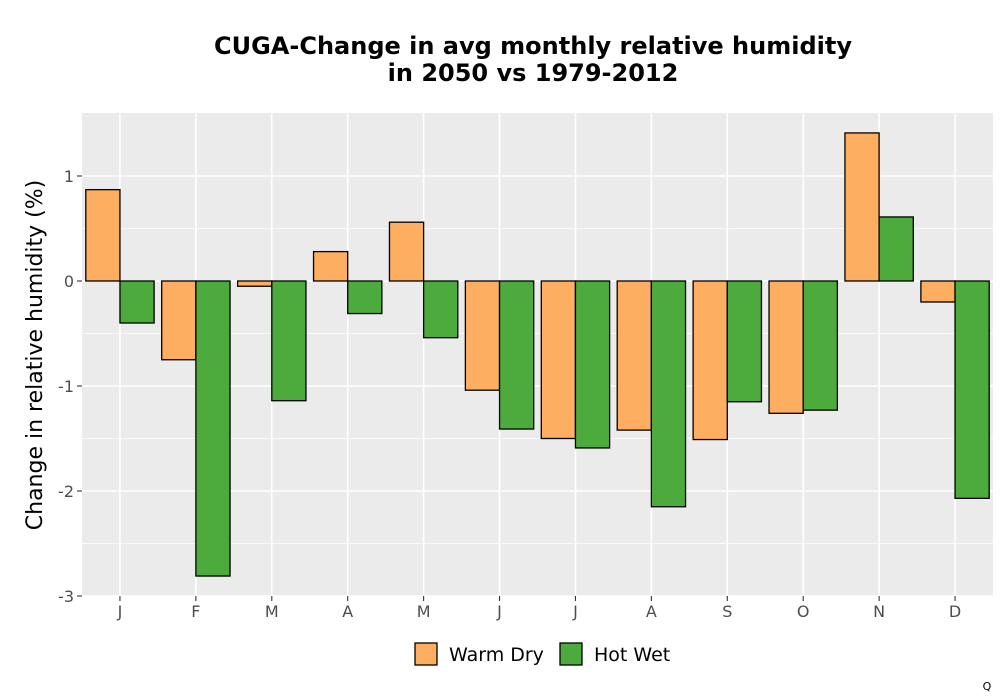 The width and height of the screenshot is (1000, 700). I want to click on y-axis: 1 0 -1 -2 -3, so click(70, 386).